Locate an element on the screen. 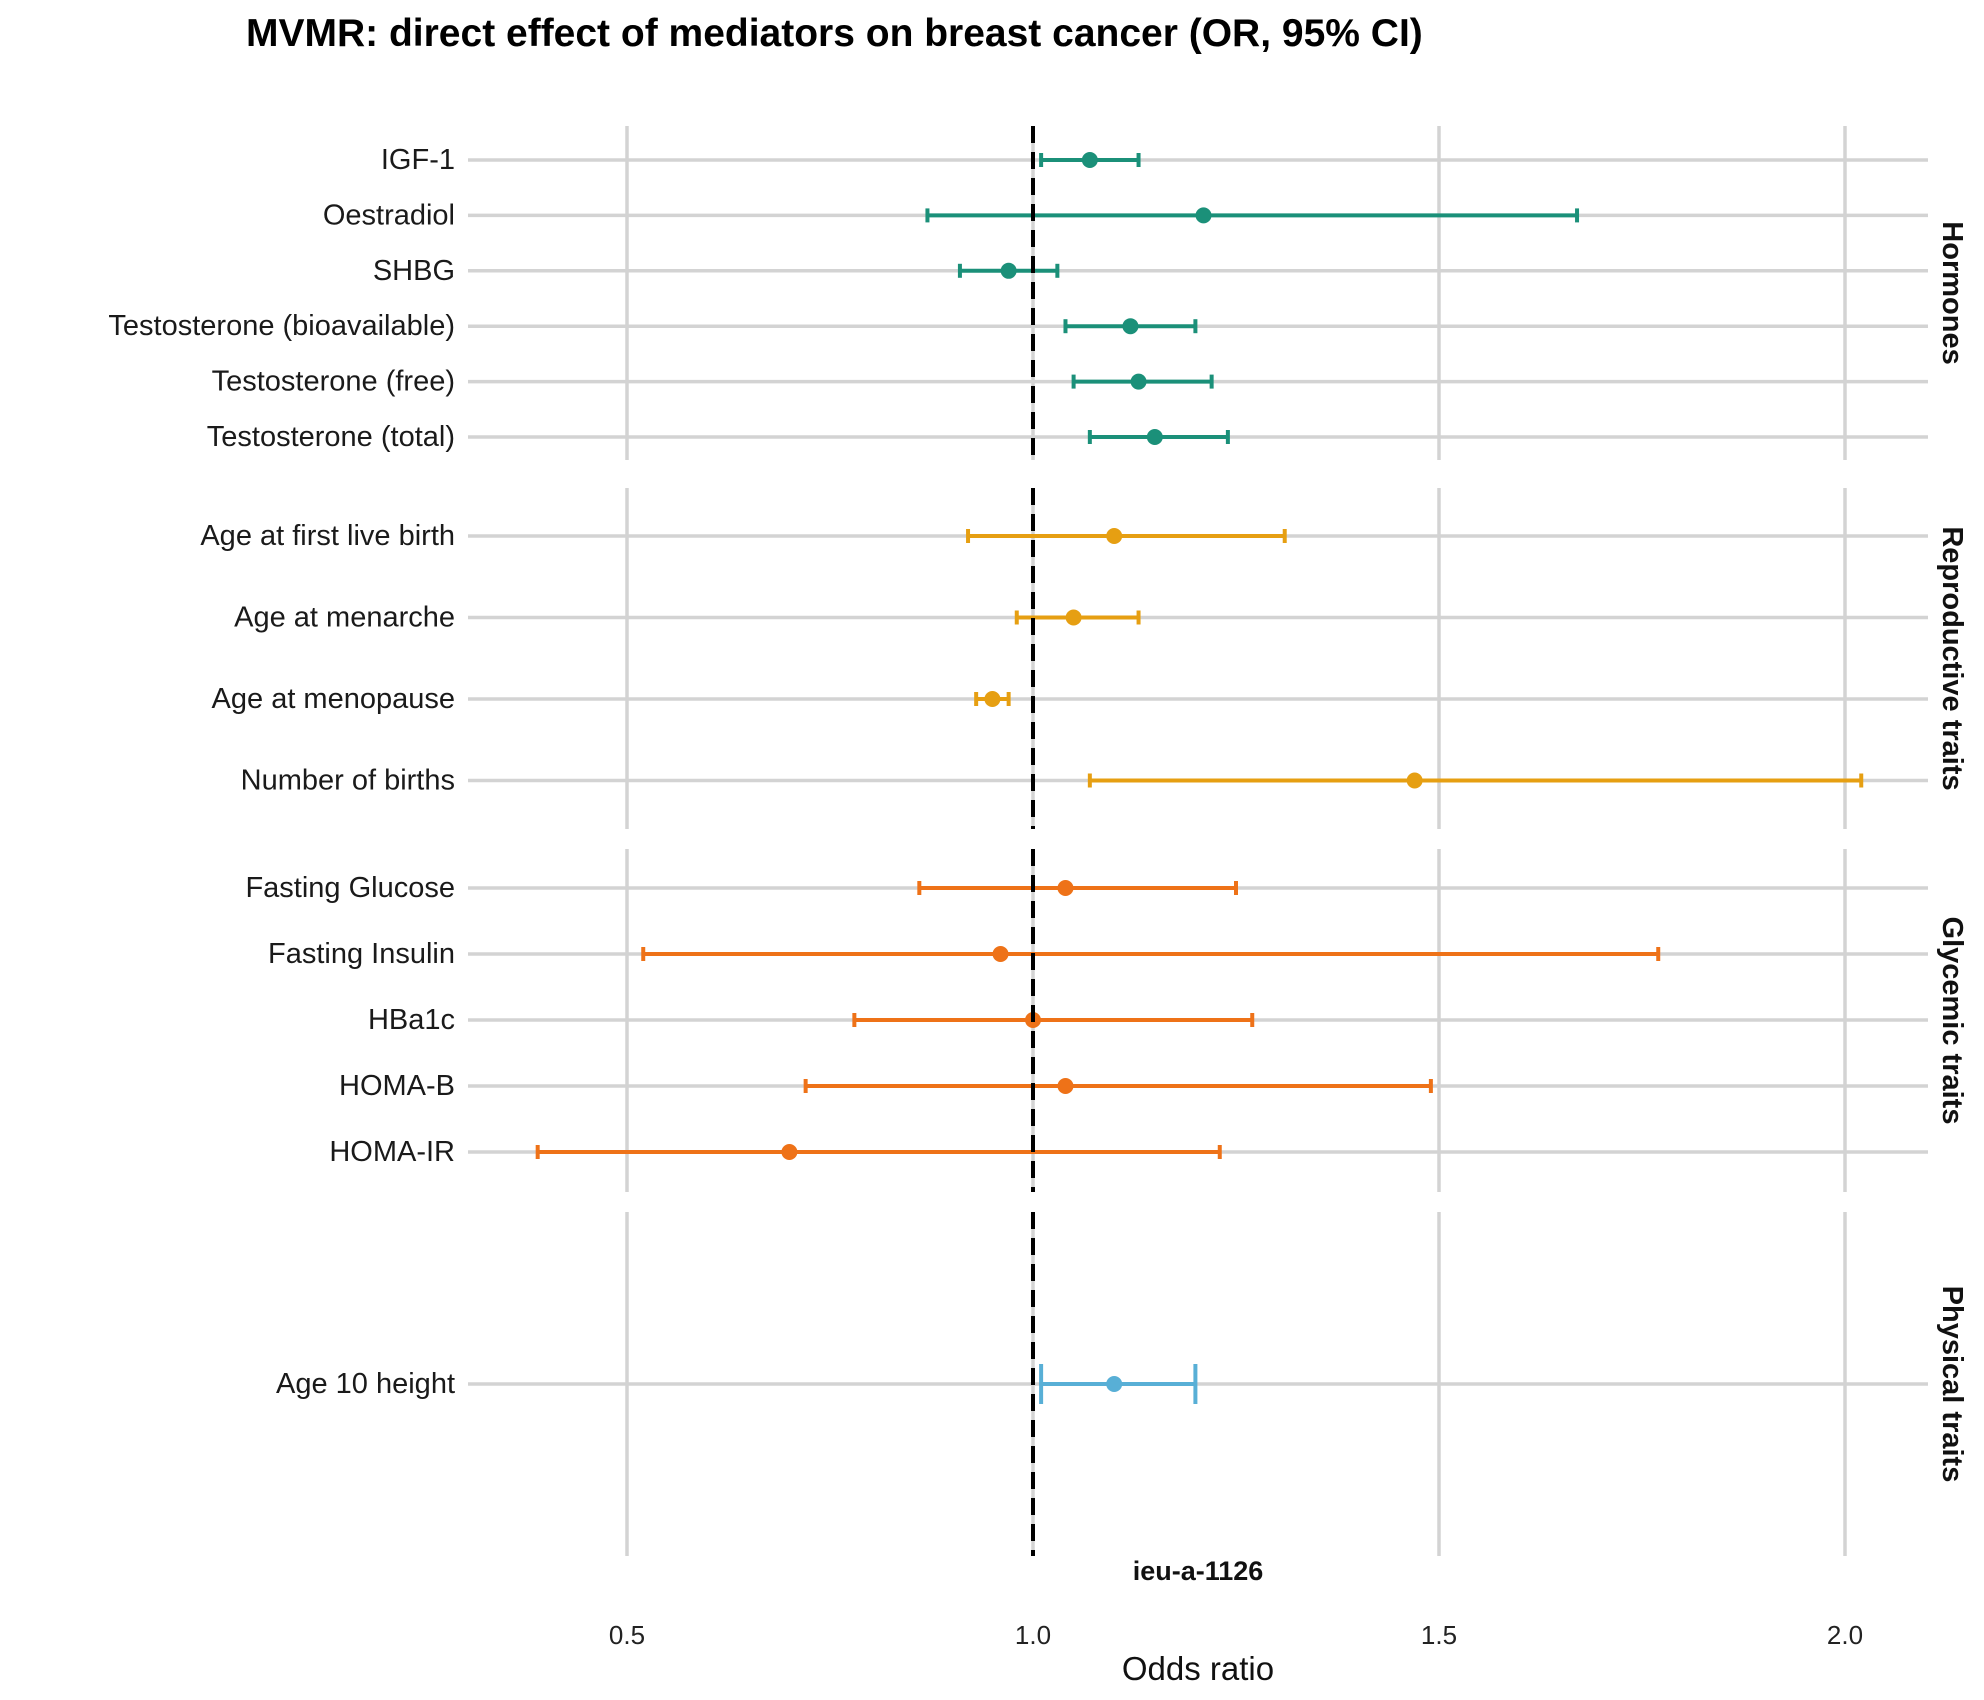 The width and height of the screenshot is (1984, 1700). forest-row: Oestradiol is located at coordinates (1125, 215).